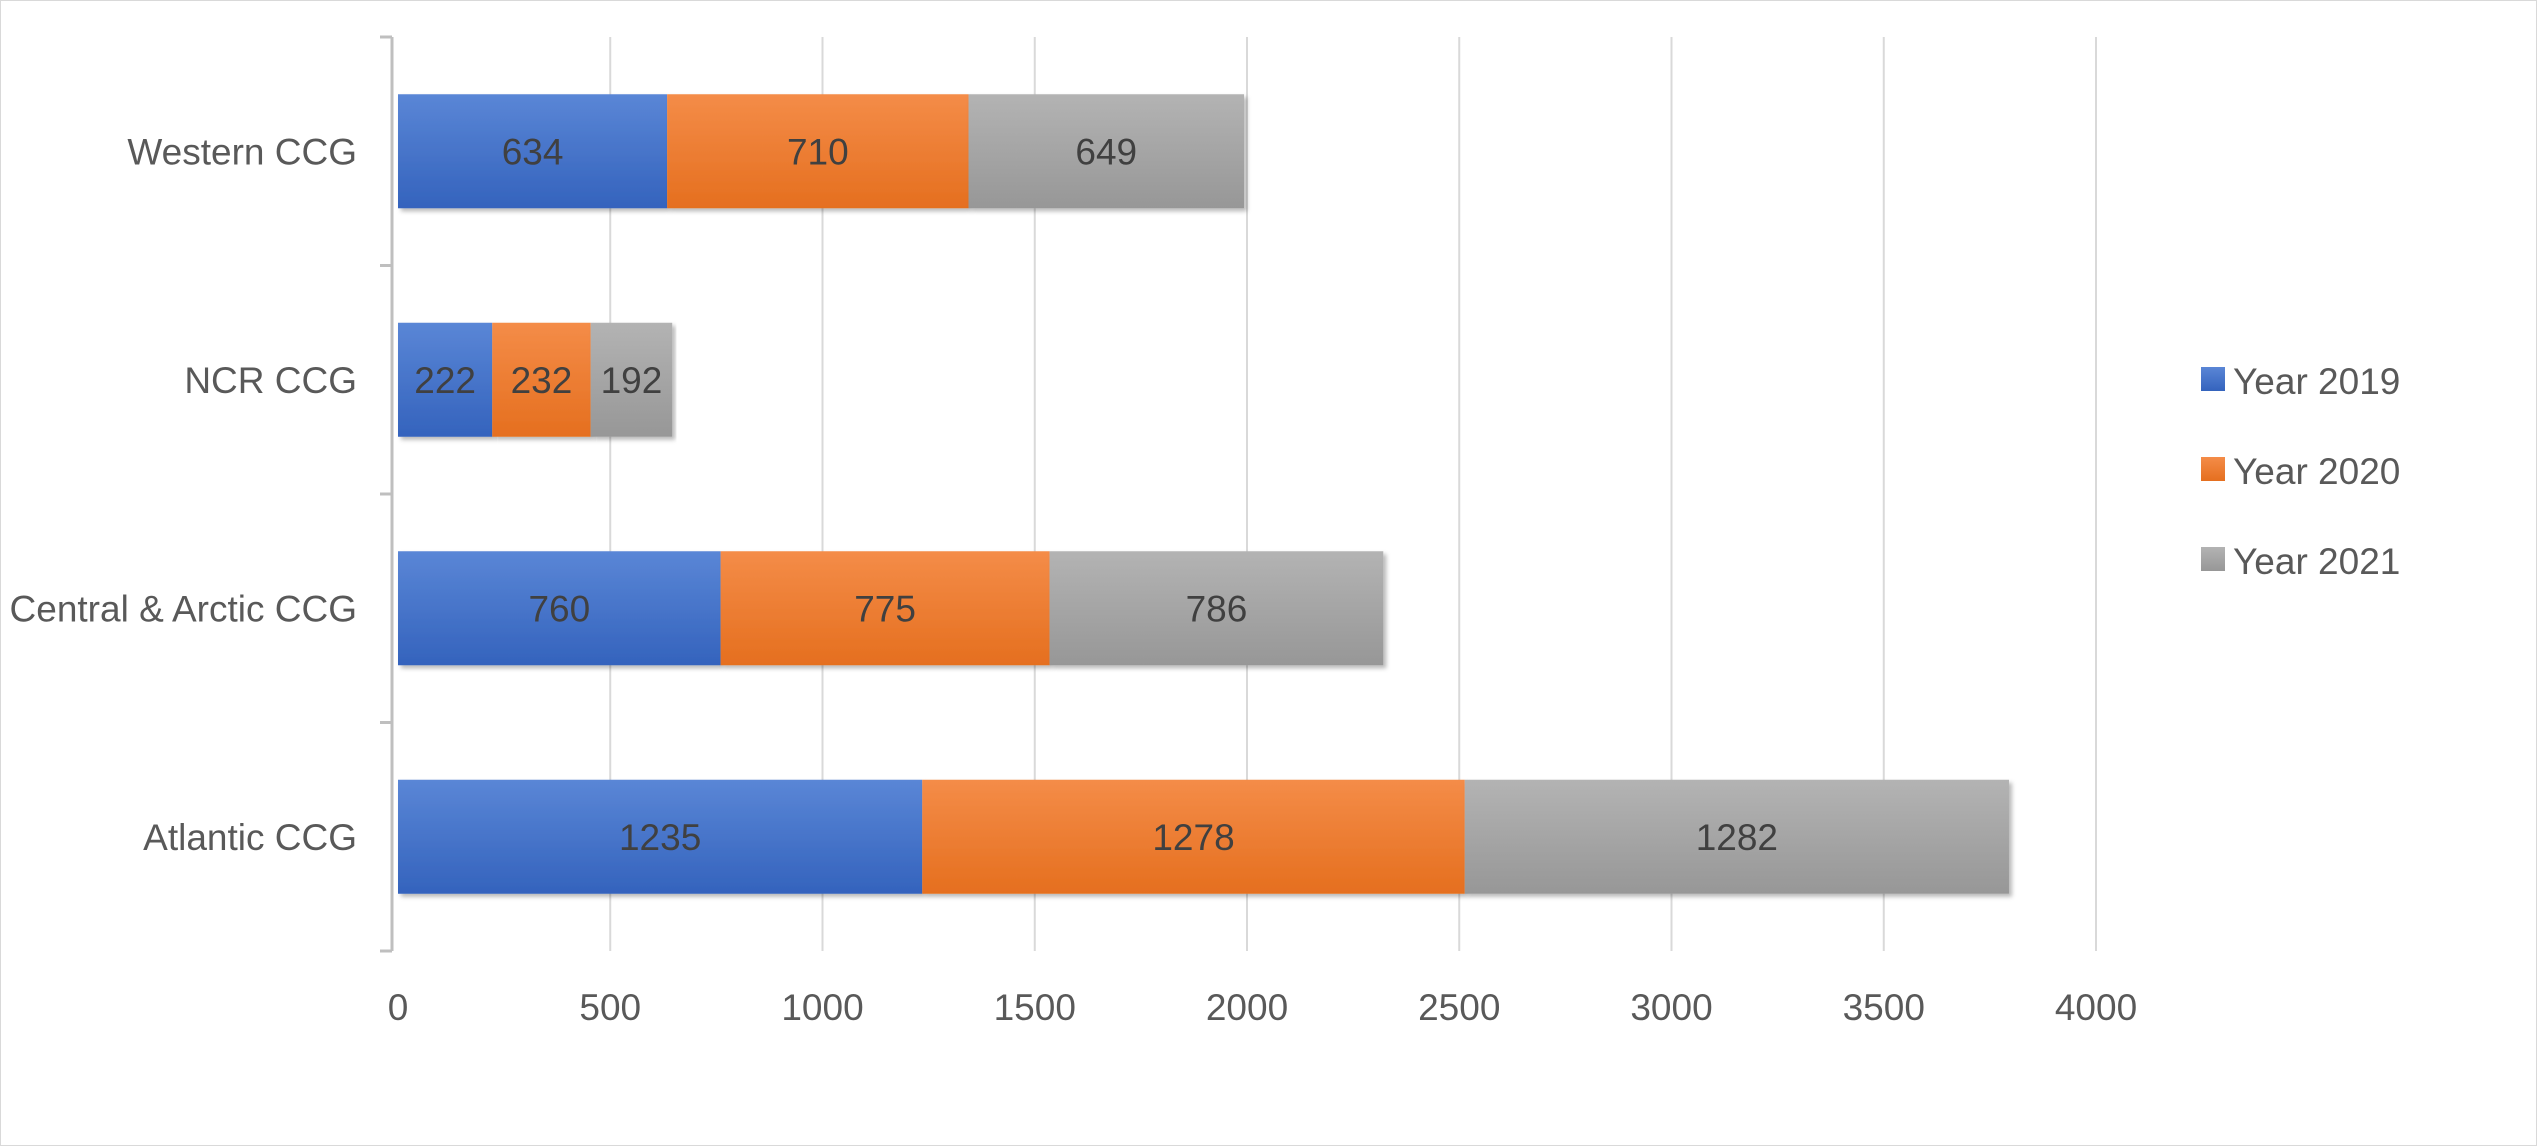 Image resolution: width=2537 pixels, height=1147 pixels. Describe the element at coordinates (2096, 1007) in the screenshot. I see `x-tick-label: 4000` at that location.